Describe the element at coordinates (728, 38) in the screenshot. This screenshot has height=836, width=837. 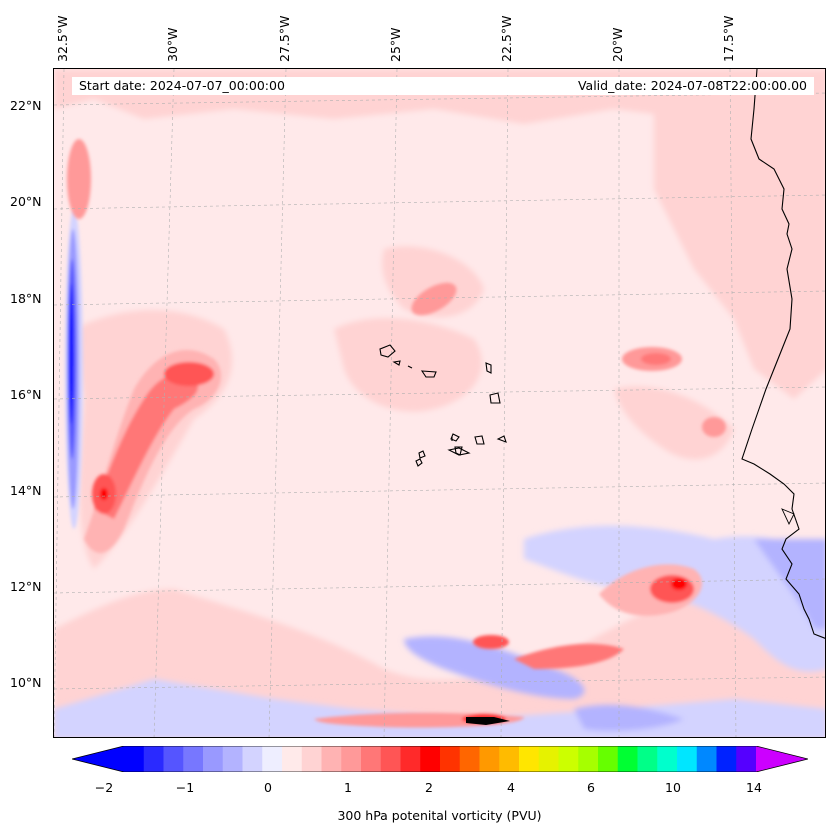
I see `lon-label-17-5w: 17.5°W` at that location.